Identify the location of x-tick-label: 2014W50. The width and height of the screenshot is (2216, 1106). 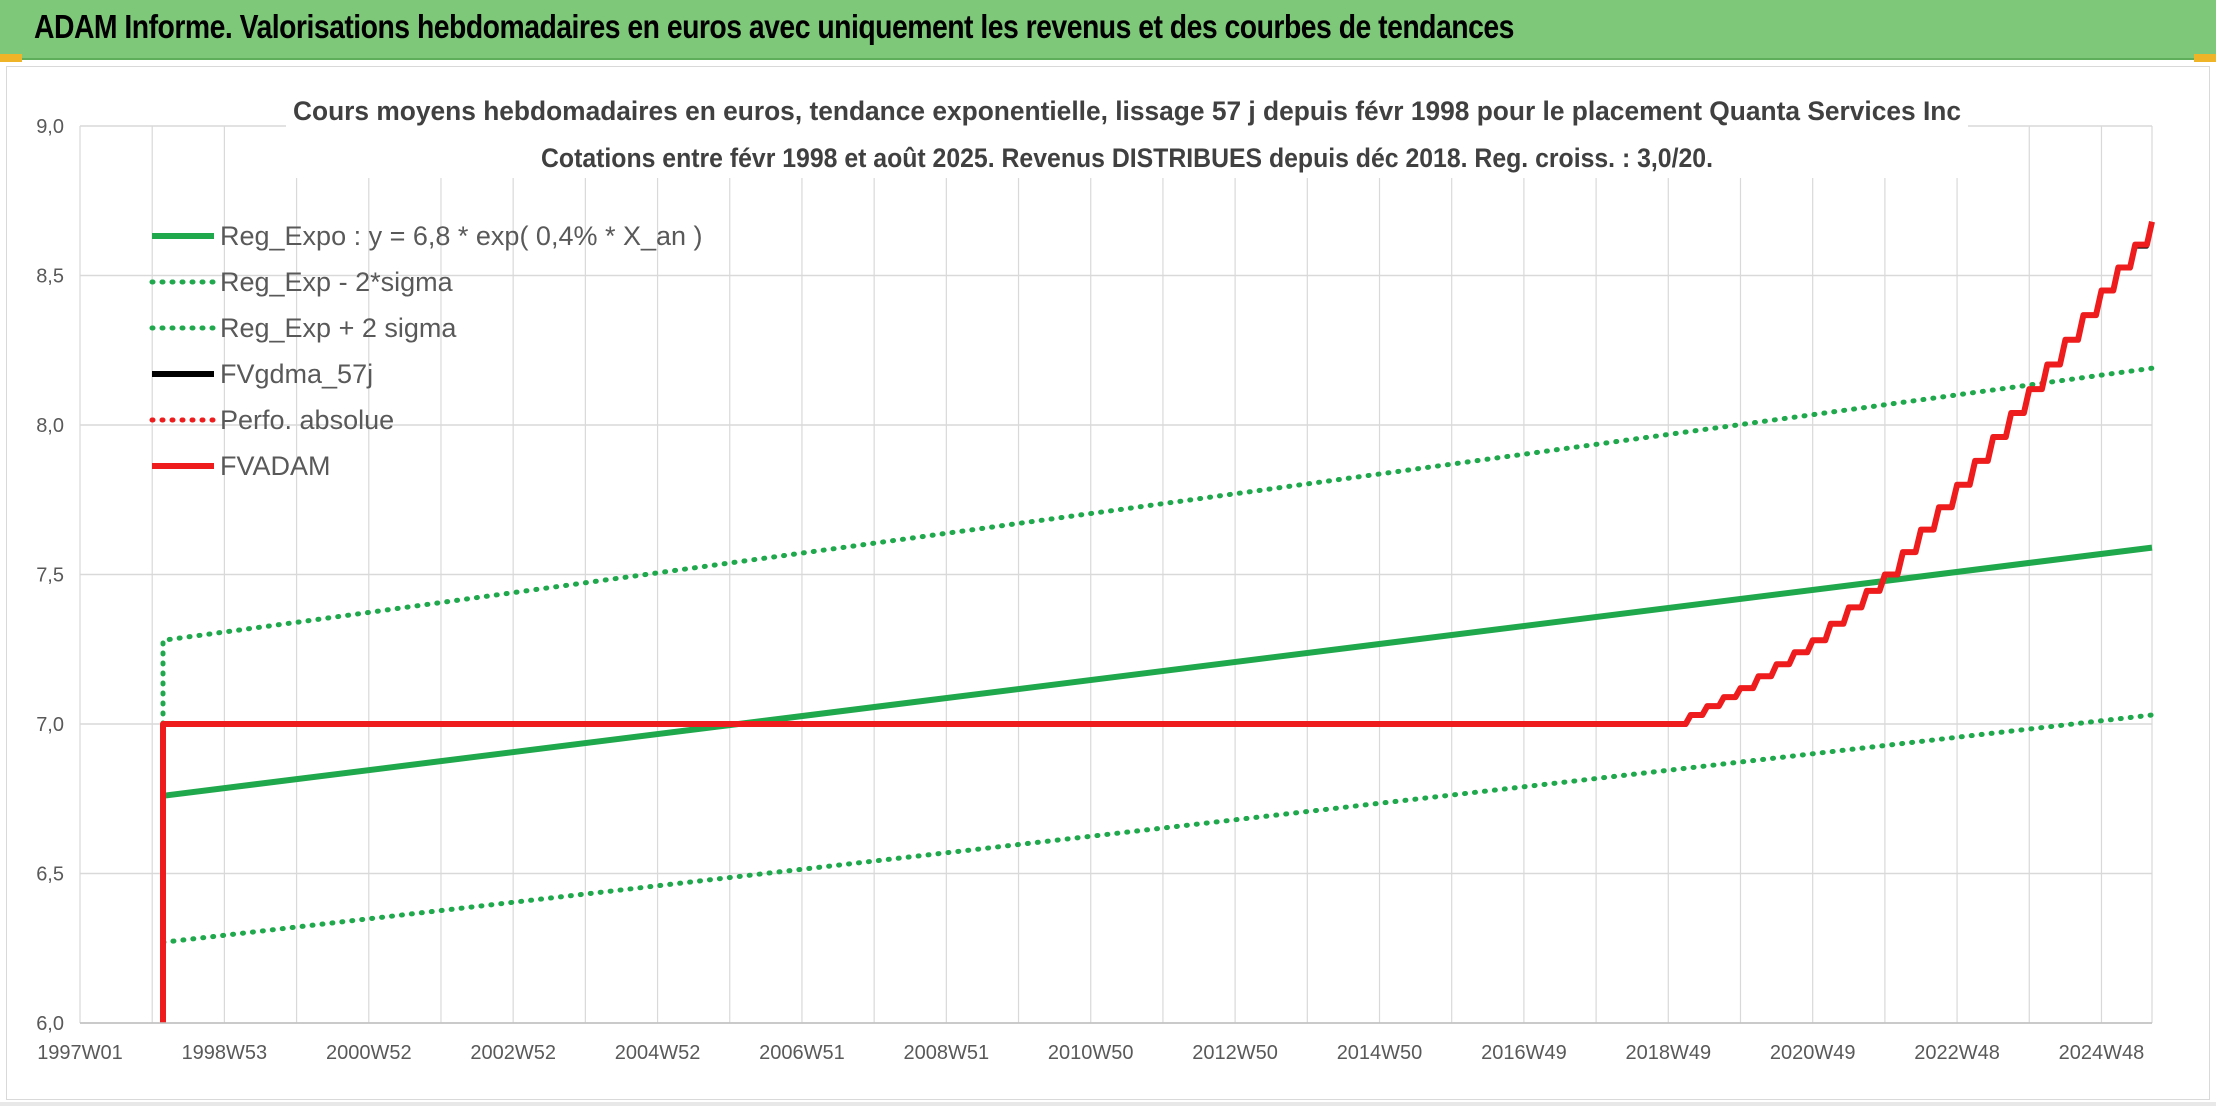
(1380, 1053).